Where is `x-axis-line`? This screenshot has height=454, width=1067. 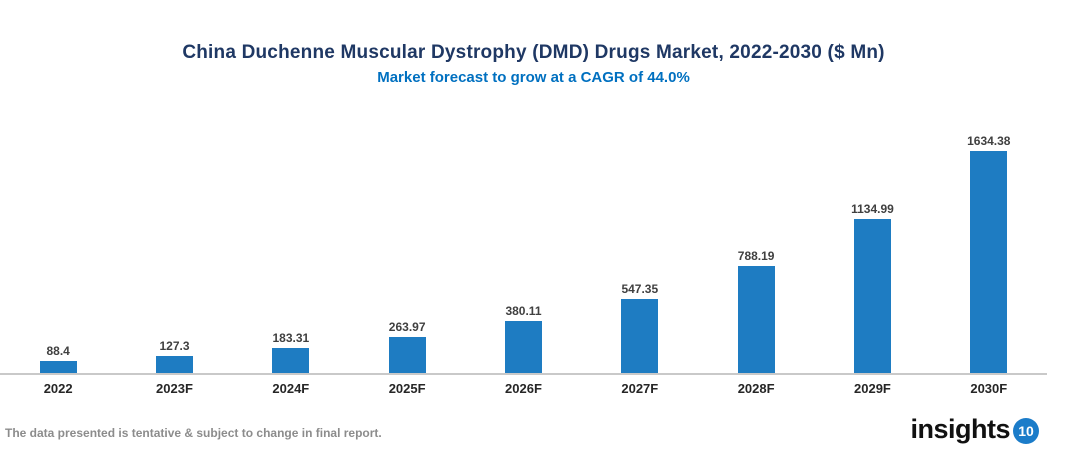
x-axis-line is located at coordinates (523, 374).